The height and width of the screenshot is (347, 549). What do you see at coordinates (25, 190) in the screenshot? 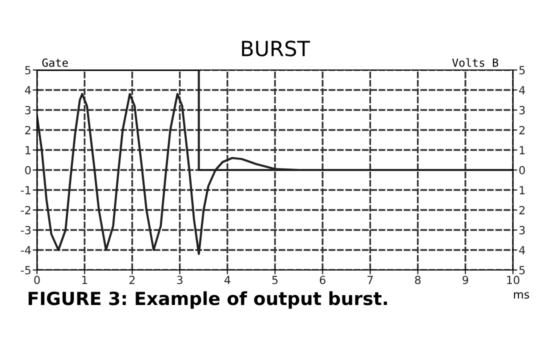
I see `y-tick-label: -1` at bounding box center [25, 190].